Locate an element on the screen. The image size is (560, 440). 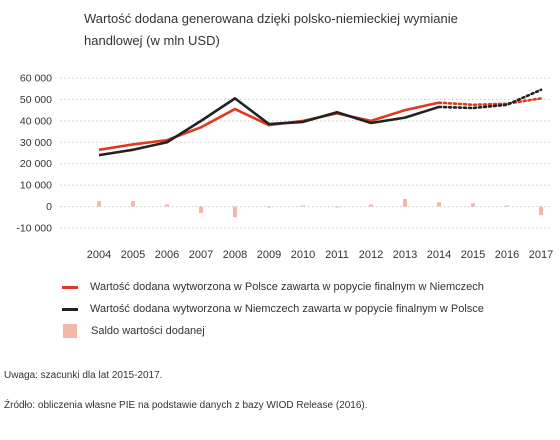
y-tick-label: 50 000 is located at coordinates (36, 100).